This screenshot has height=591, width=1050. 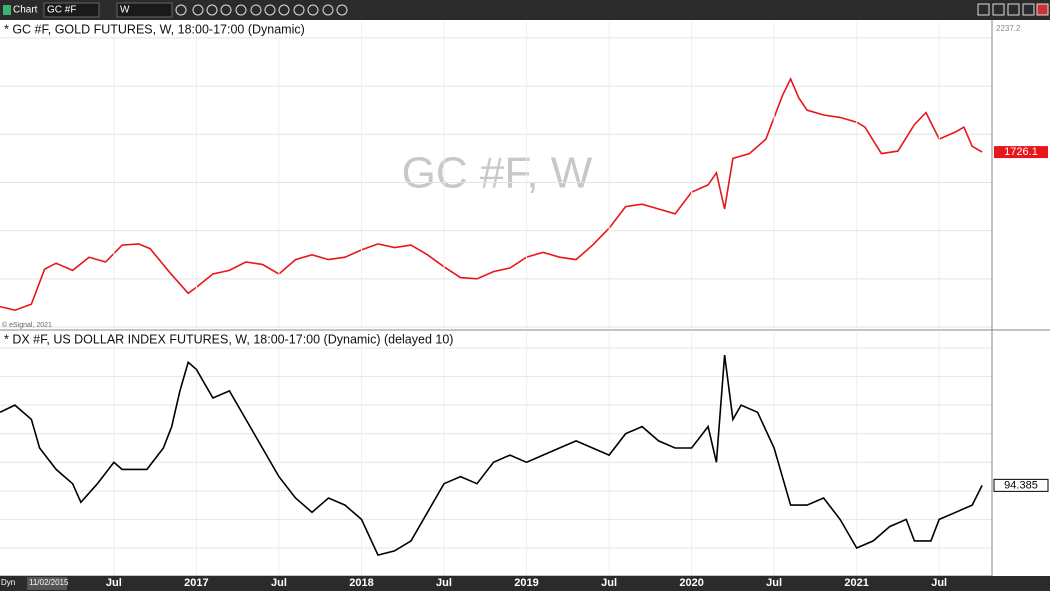 I want to click on start-date: 11/02/2015, so click(x=49, y=582).